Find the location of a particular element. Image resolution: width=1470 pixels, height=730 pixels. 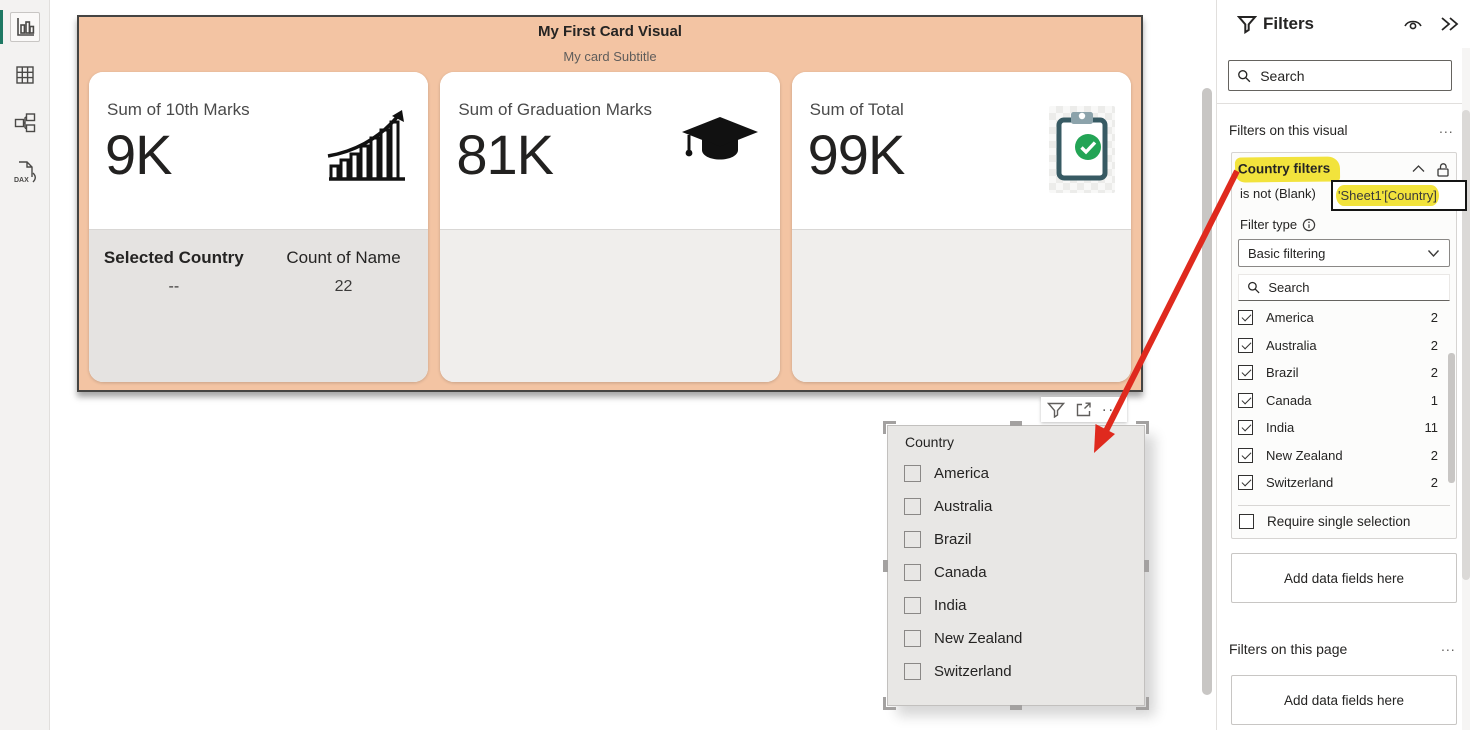

bar-chart-icon is located at coordinates (26, 27).